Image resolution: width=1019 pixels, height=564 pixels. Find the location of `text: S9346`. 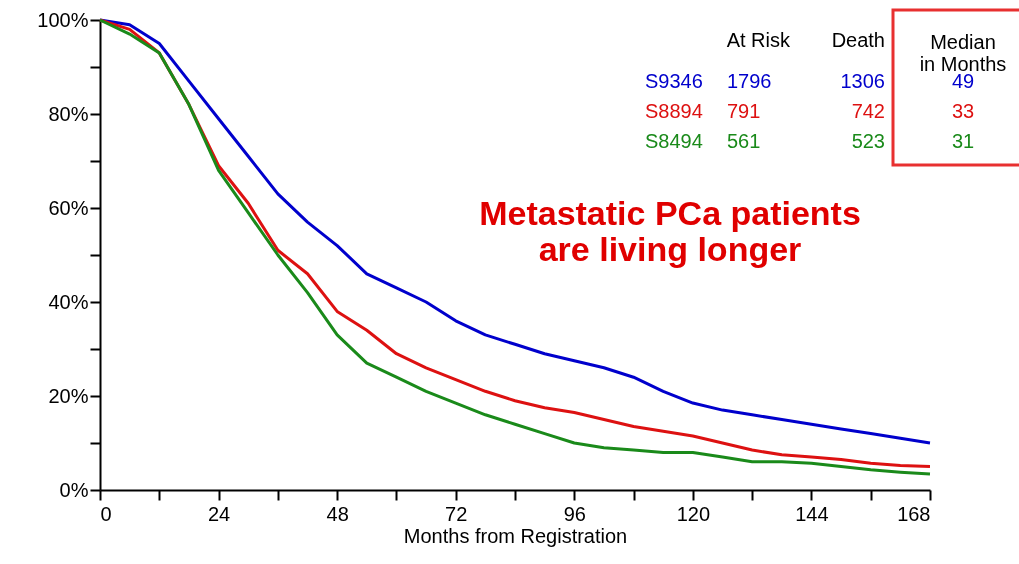

text: S9346 is located at coordinates (674, 81).